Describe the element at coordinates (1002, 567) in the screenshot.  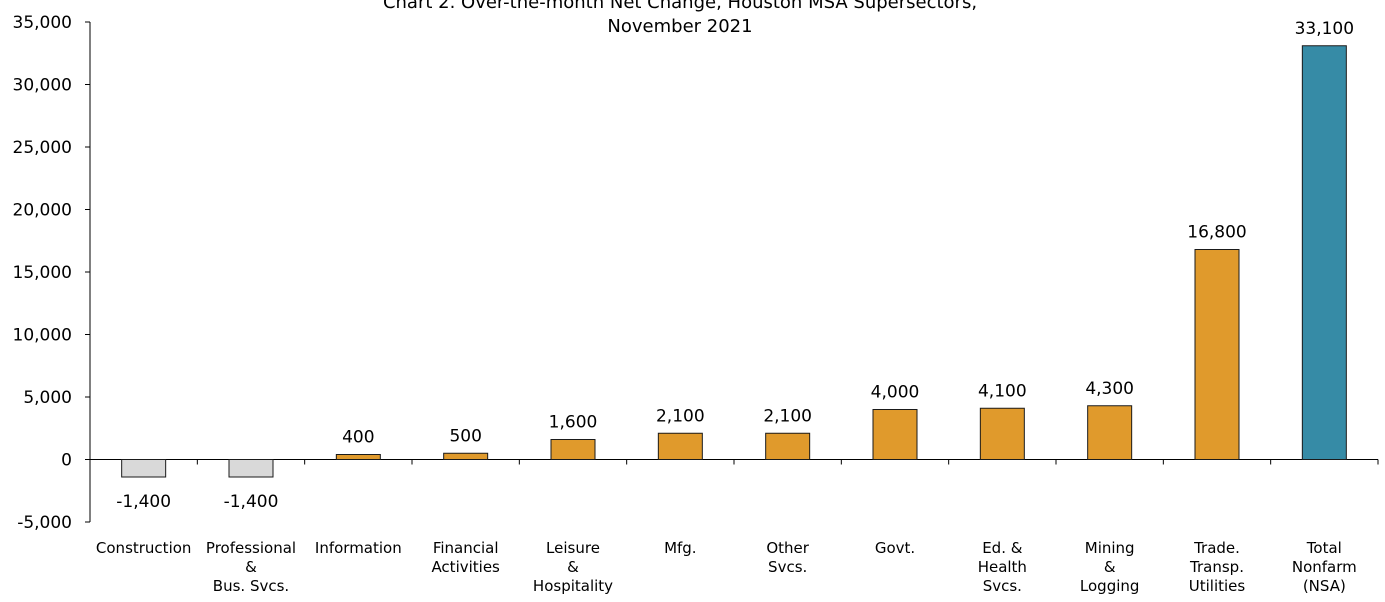
I see `category-label: Health` at that location.